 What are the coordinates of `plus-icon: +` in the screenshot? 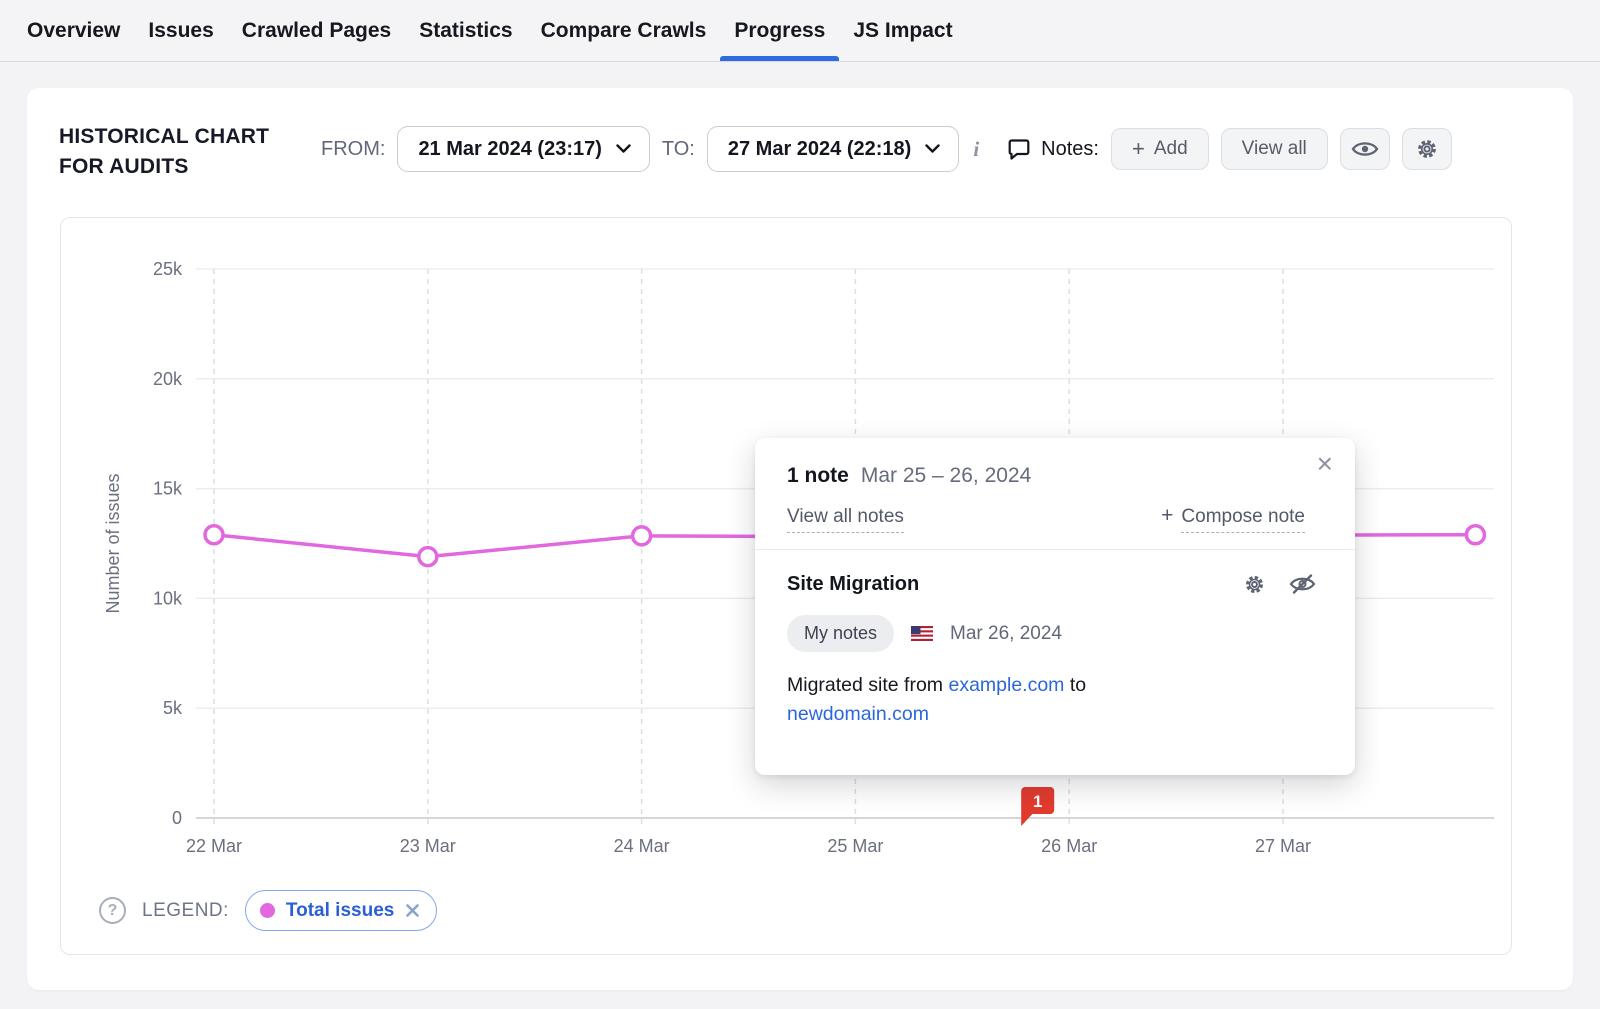 It's located at (1167, 515).